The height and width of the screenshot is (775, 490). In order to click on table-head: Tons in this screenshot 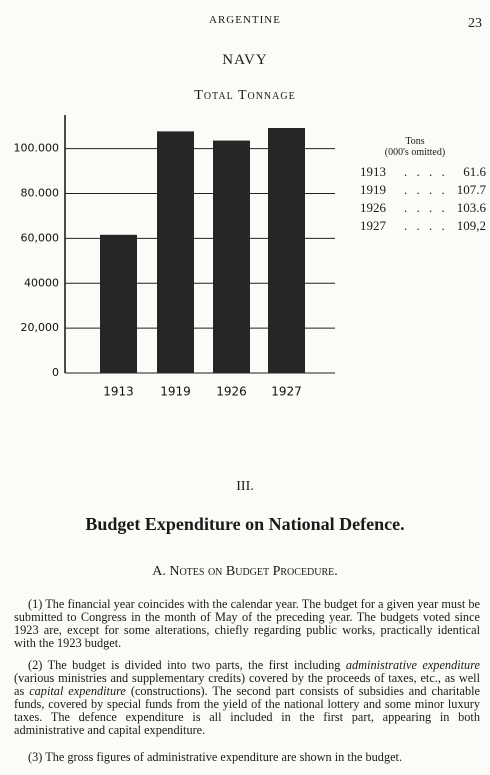, I will do `click(415, 141)`.